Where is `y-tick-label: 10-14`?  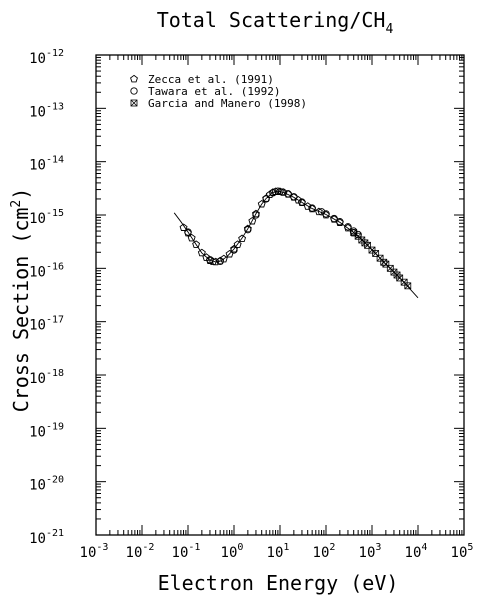 y-tick-label: 10-14 is located at coordinates (46, 164).